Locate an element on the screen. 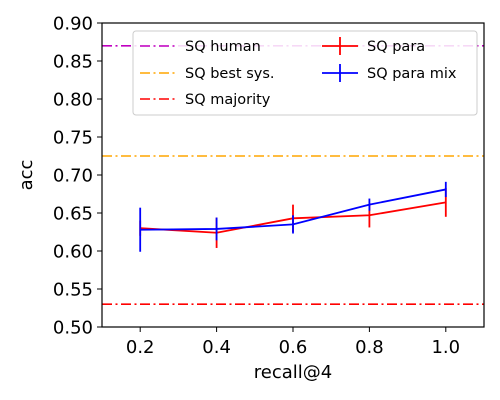  x-axis: 0.2 0.4 0.6 0.8 1.0 is located at coordinates (293, 342).